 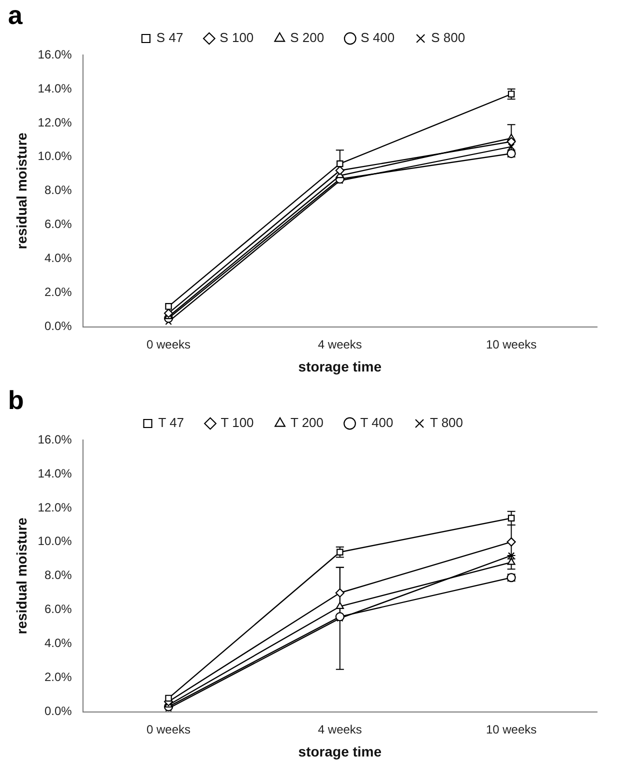 What do you see at coordinates (307, 422) in the screenshot?
I see `legend-label: T 200` at bounding box center [307, 422].